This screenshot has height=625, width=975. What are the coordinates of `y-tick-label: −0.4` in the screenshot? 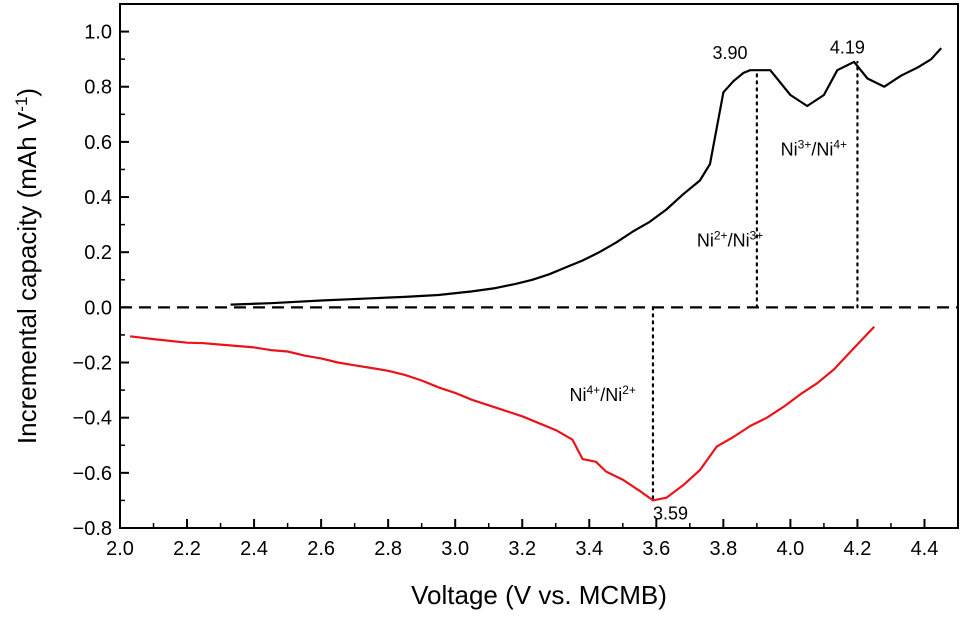 It's located at (92, 419).